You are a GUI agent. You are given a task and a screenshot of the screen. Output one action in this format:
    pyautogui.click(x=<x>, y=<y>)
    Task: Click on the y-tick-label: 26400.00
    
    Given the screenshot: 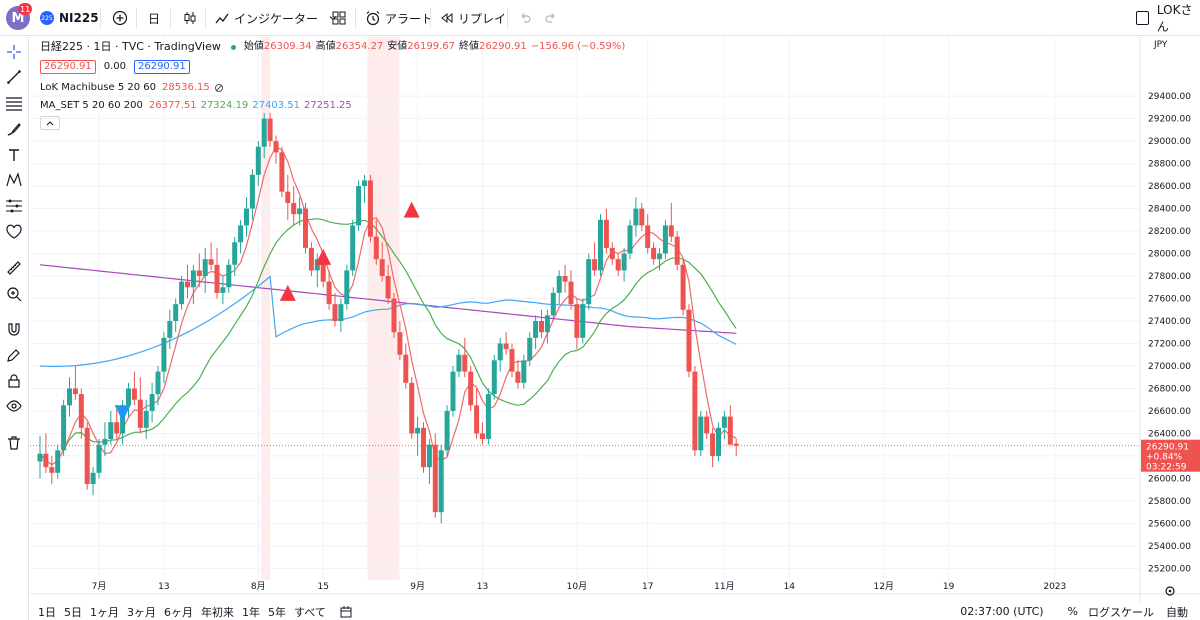 What is the action you would take?
    pyautogui.click(x=1169, y=434)
    